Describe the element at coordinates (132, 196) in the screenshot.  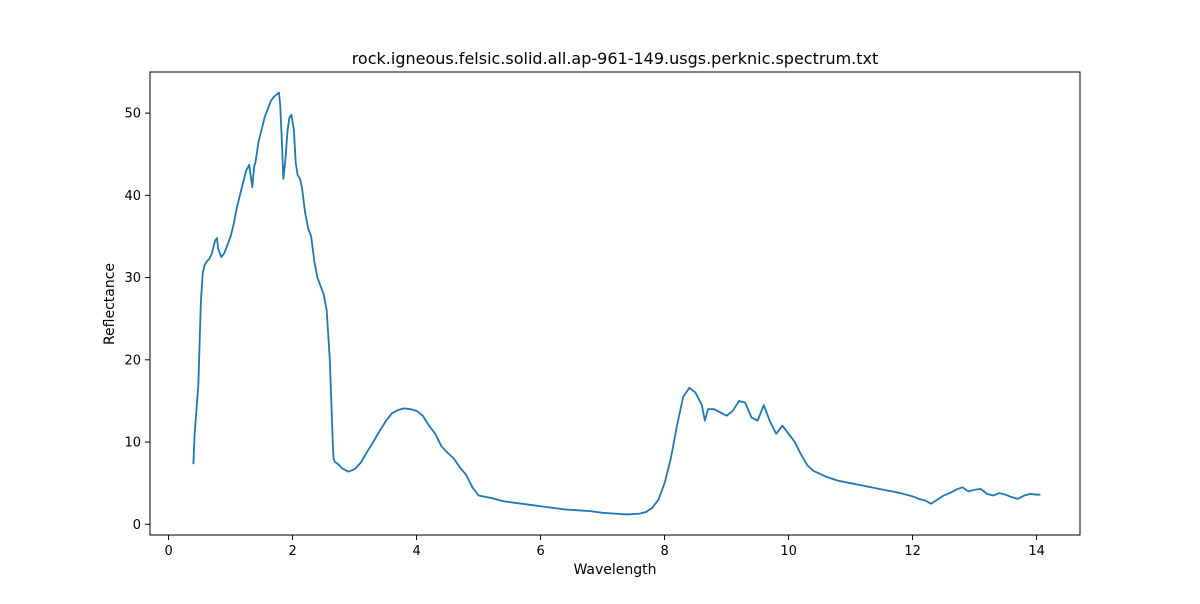
I see `y-tick-label: 40` at that location.